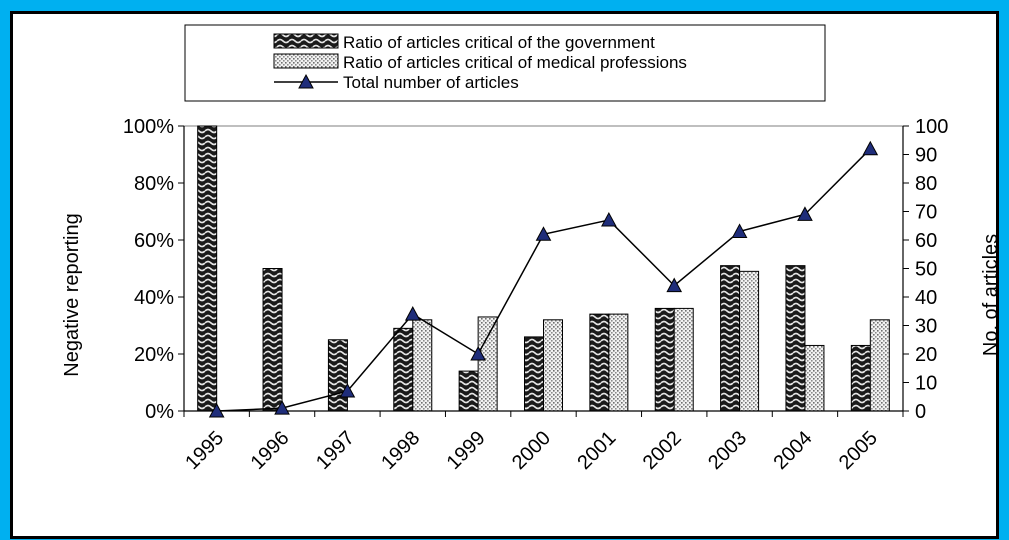 The image size is (1009, 540). What do you see at coordinates (306, 61) in the screenshot?
I see `legend-swatch-medical` at bounding box center [306, 61].